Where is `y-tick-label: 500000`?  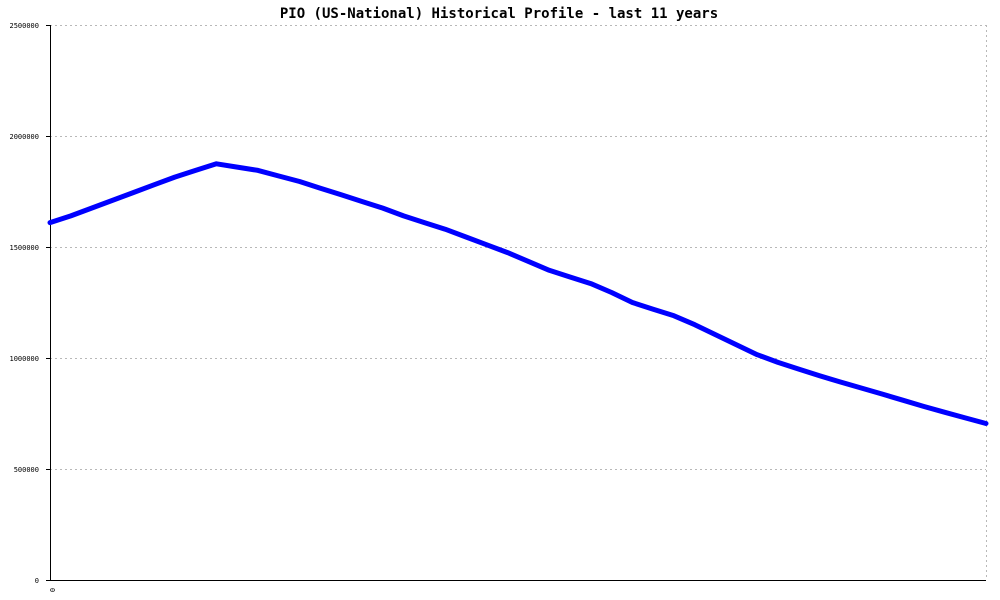 y-tick-label: 500000 is located at coordinates (26, 470).